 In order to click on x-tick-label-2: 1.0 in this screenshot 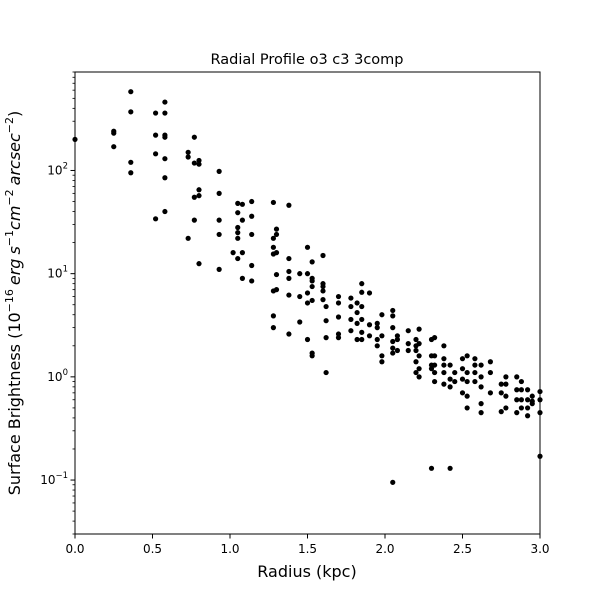, I will do `click(229, 549)`.